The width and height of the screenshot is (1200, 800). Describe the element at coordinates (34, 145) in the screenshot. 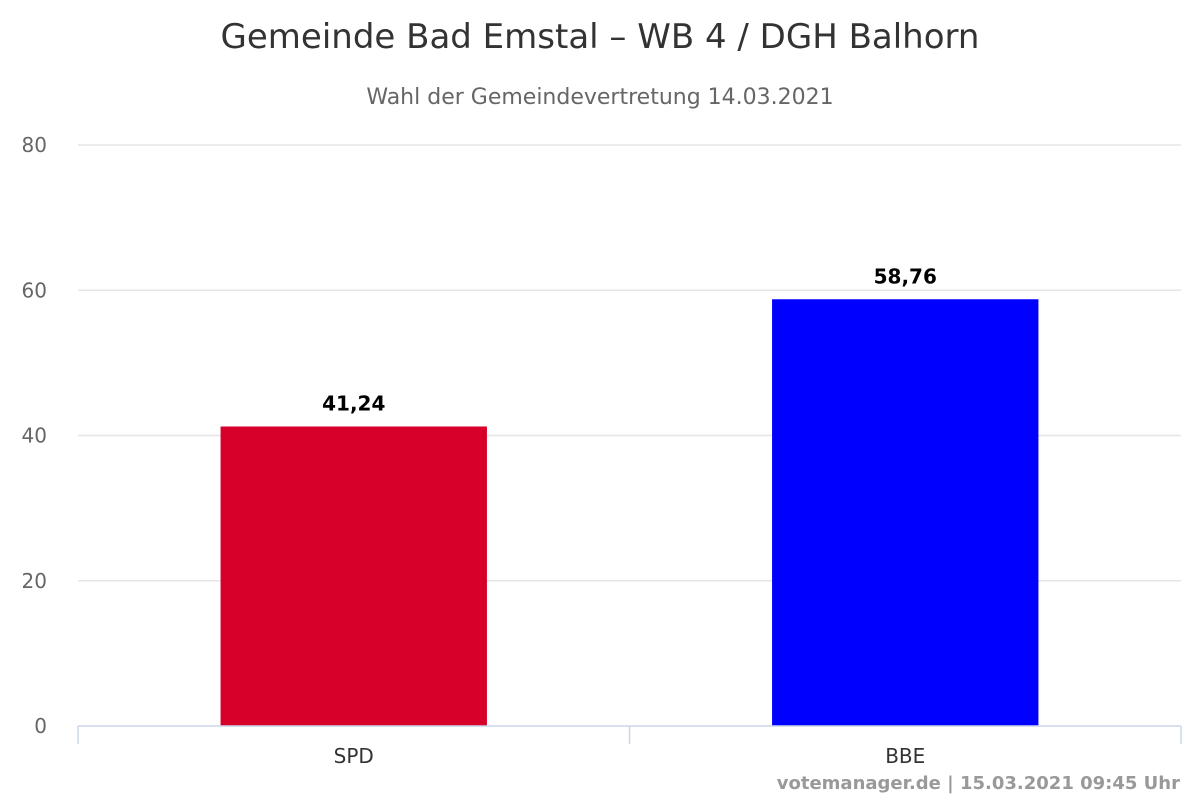

I see `y-tick-label-80: 80` at that location.